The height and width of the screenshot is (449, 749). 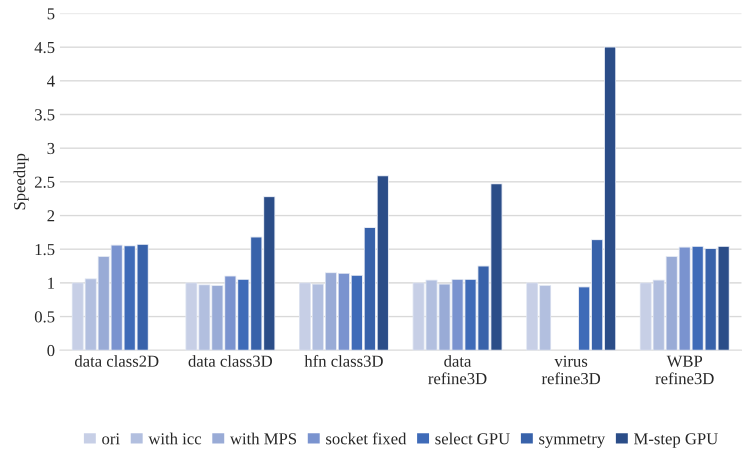 What do you see at coordinates (51, 148) in the screenshot?
I see `y-tick-label: 3` at bounding box center [51, 148].